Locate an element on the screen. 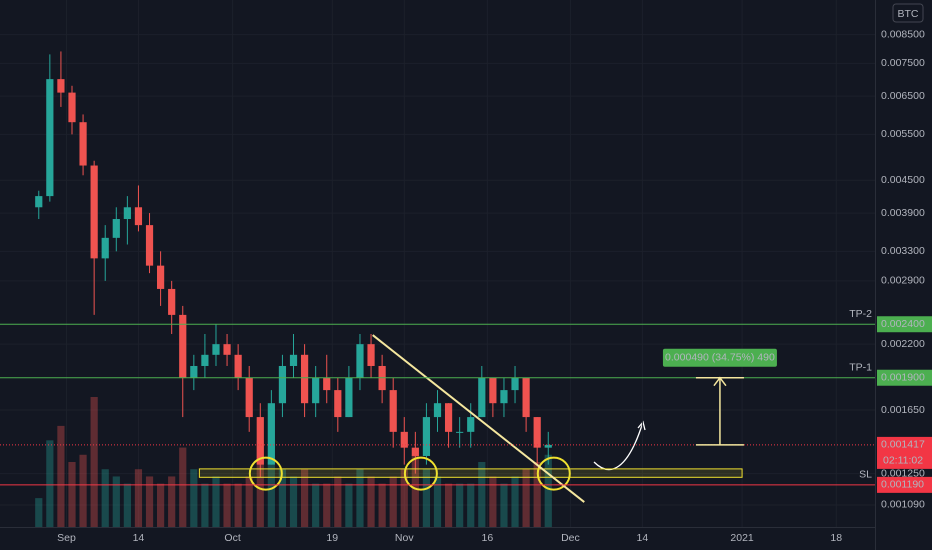 This screenshot has width=932, height=550. measure-label-box is located at coordinates (719, 357).